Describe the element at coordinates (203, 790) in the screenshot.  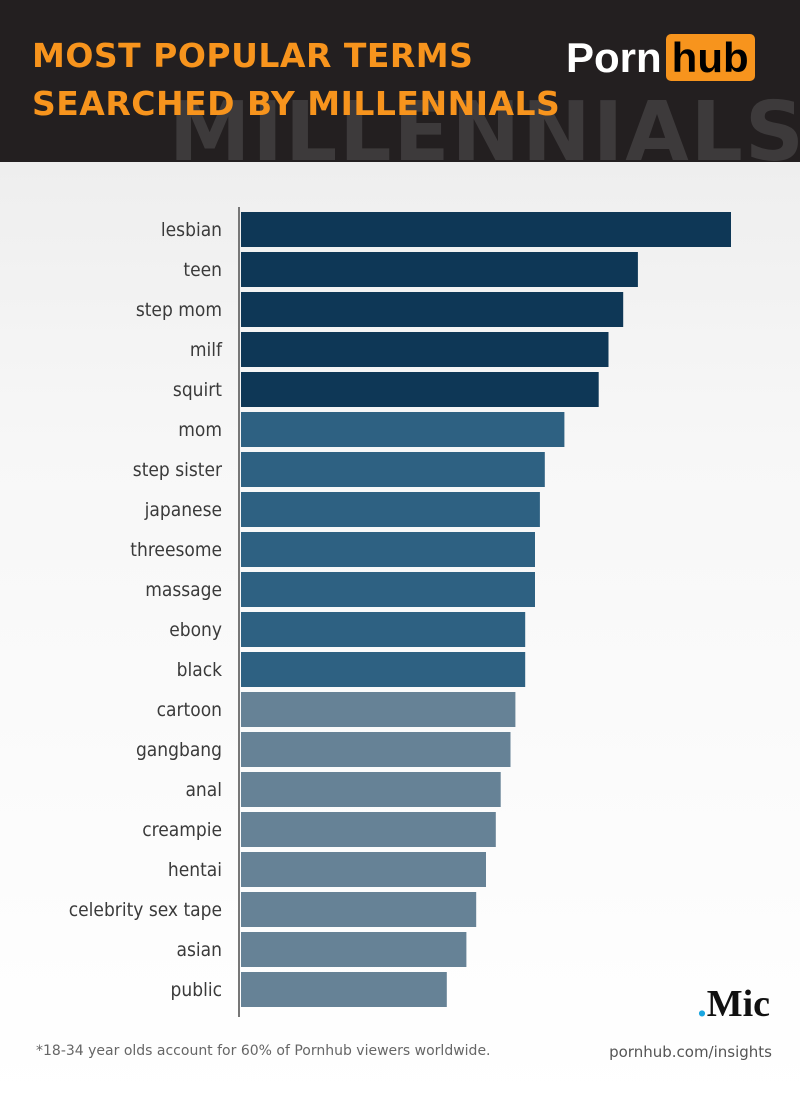
I see `category-label: anal` at that location.